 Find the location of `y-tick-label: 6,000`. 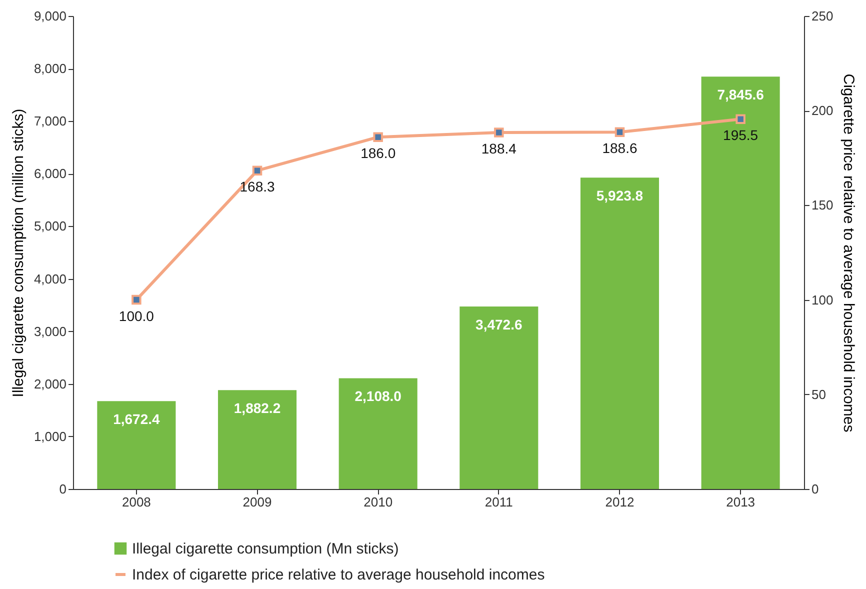

y-tick-label: 6,000 is located at coordinates (50, 174).